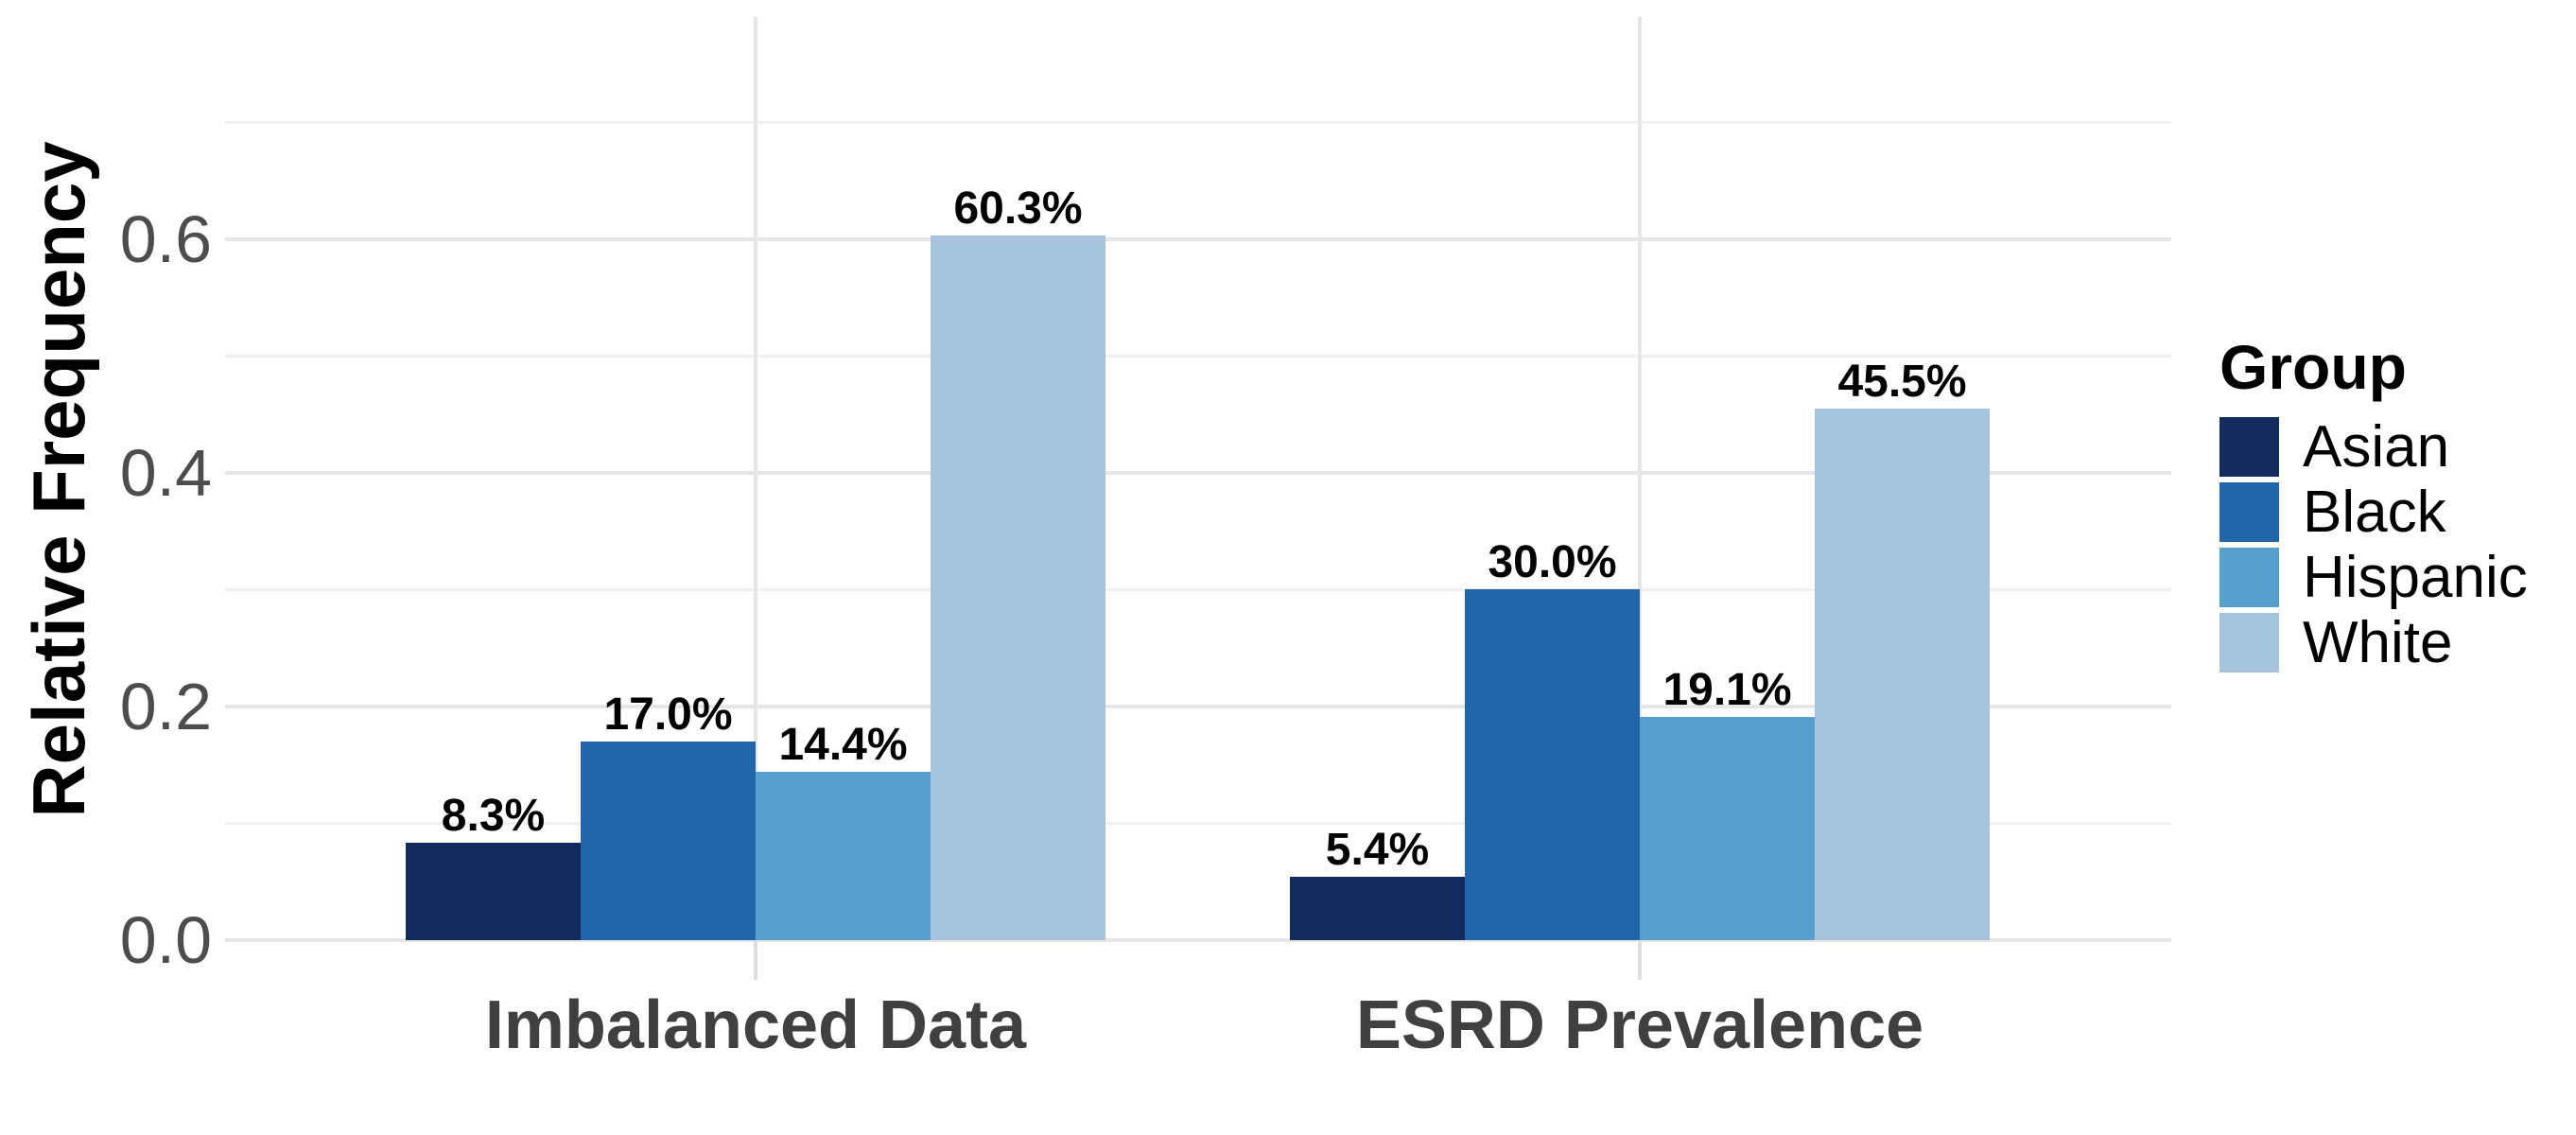 The image size is (2576, 1135). What do you see at coordinates (2374, 512) in the screenshot?
I see `legend-label-black: Black` at bounding box center [2374, 512].